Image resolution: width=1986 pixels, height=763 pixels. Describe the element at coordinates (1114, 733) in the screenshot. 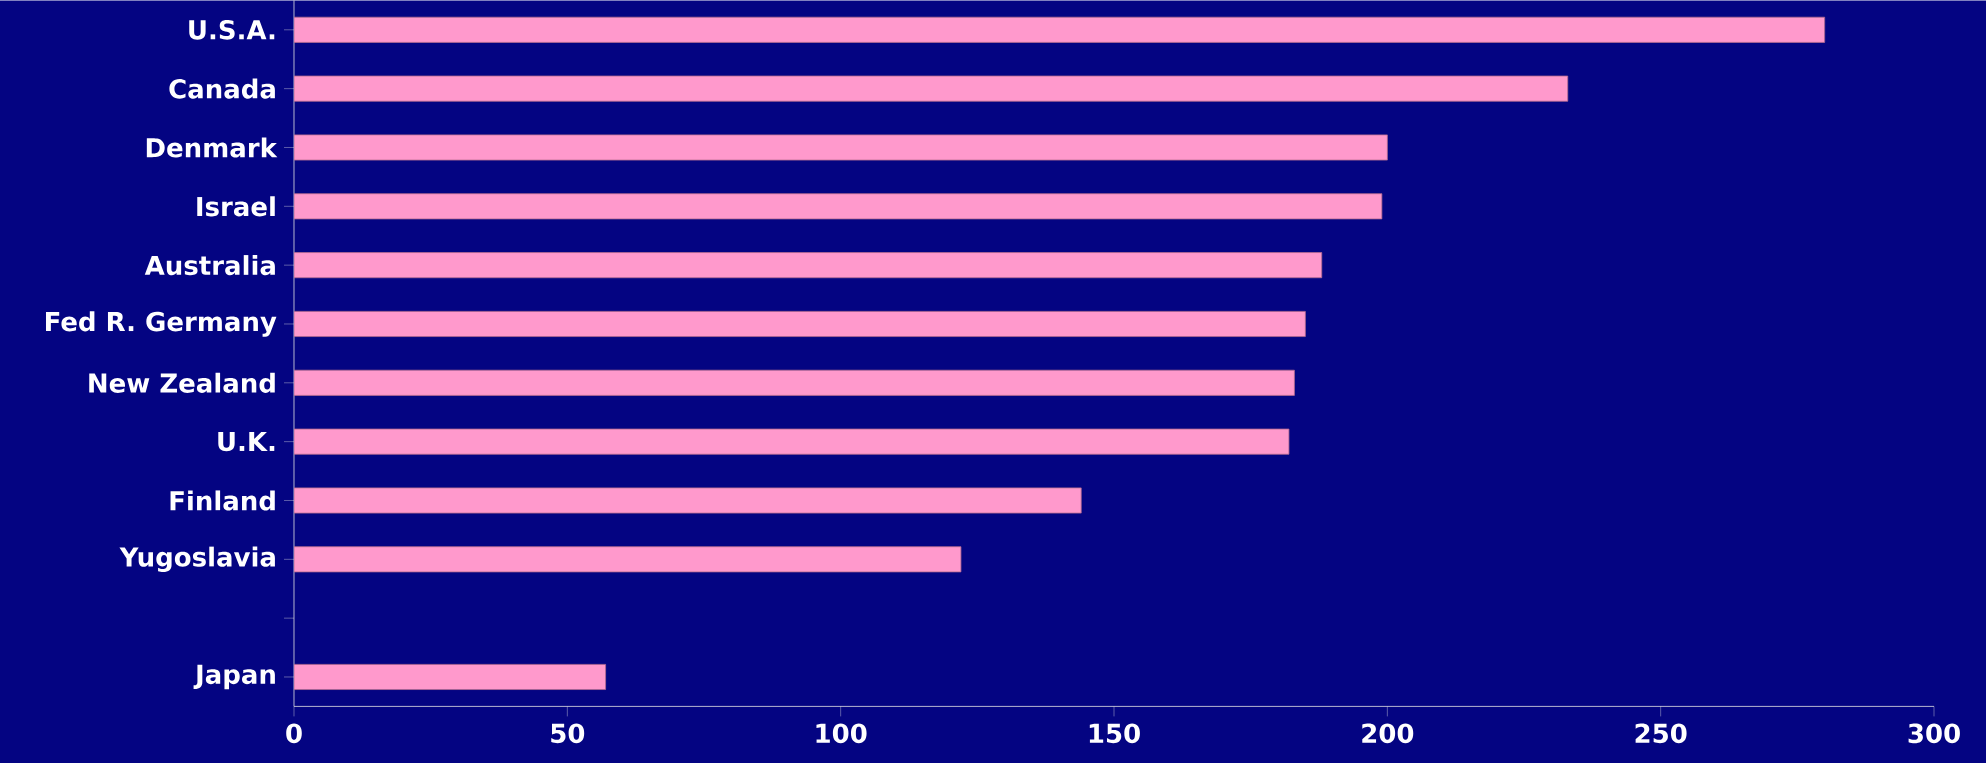

I see `x-tick-label: 150` at that location.